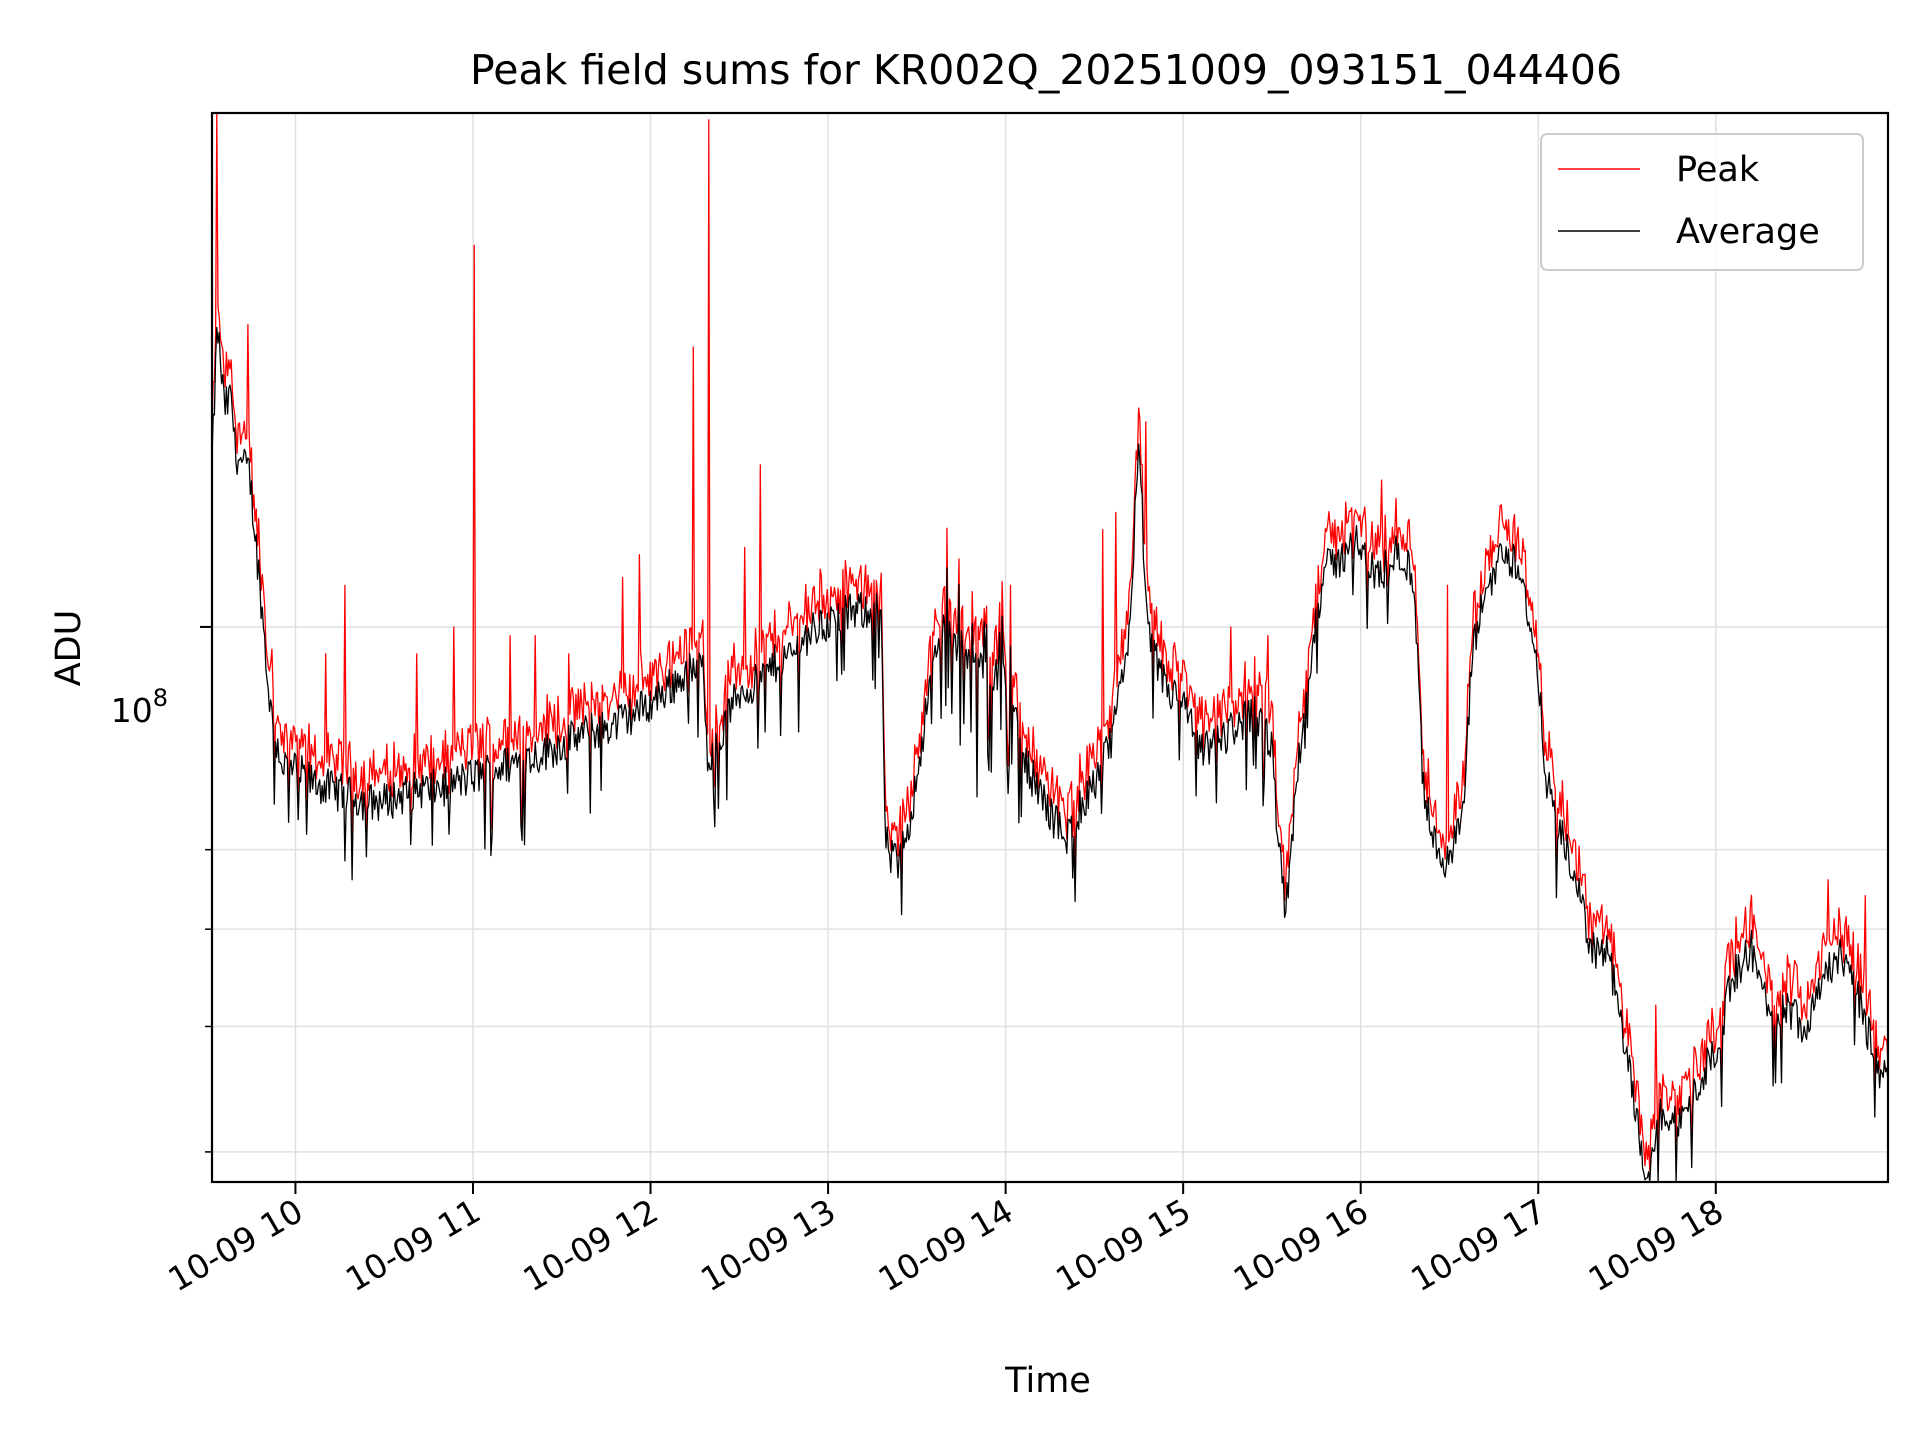 This screenshot has width=1920, height=1440. I want to click on svg-text: 108, so click(139, 707).